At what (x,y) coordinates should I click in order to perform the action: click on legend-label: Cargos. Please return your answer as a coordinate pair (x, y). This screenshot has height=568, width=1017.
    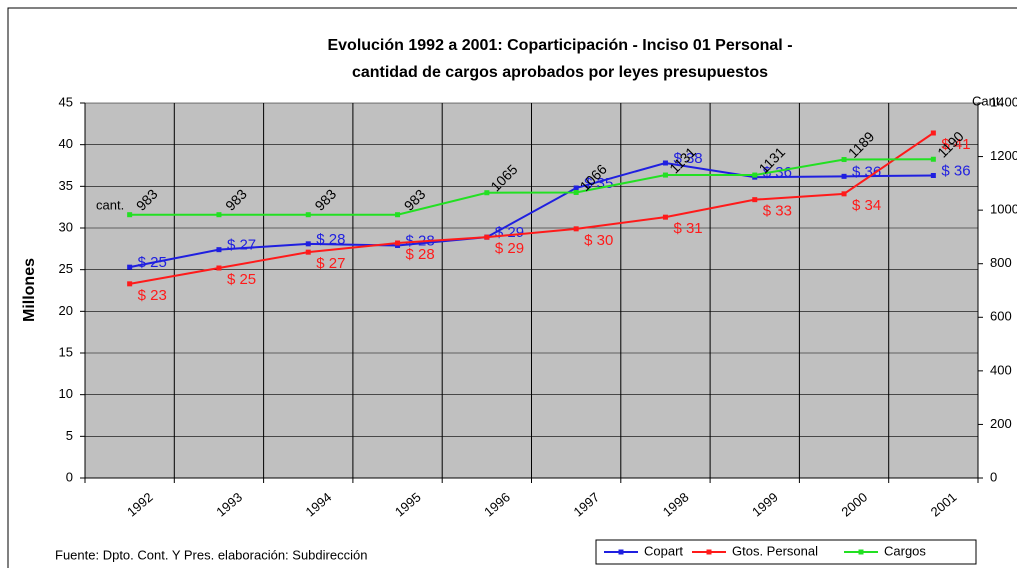
    Looking at the image, I should click on (905, 550).